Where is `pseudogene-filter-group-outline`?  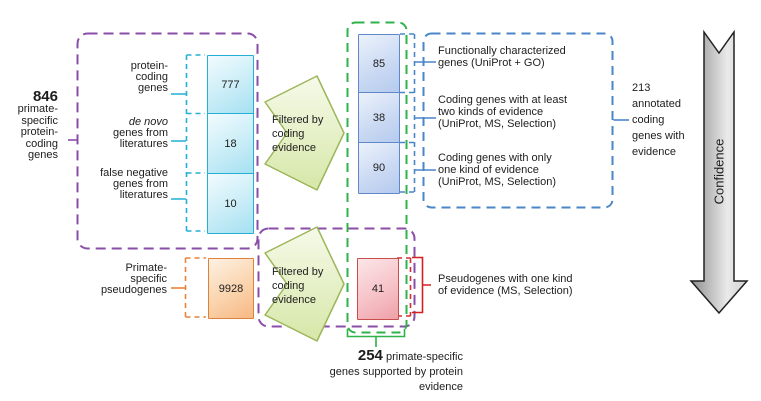 pseudogene-filter-group-outline is located at coordinates (336, 277).